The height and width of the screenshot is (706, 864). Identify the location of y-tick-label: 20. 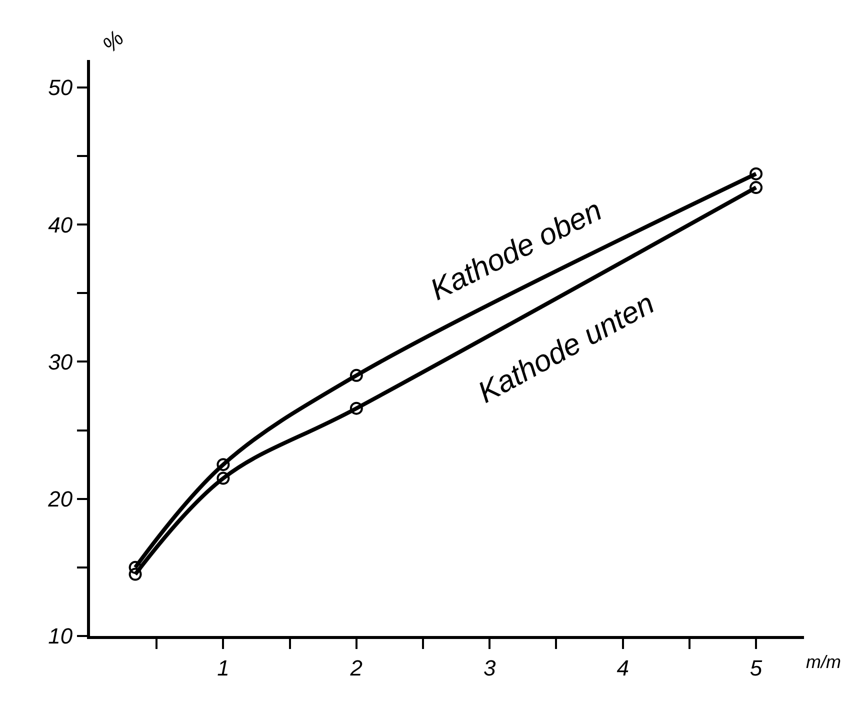
(60, 499).